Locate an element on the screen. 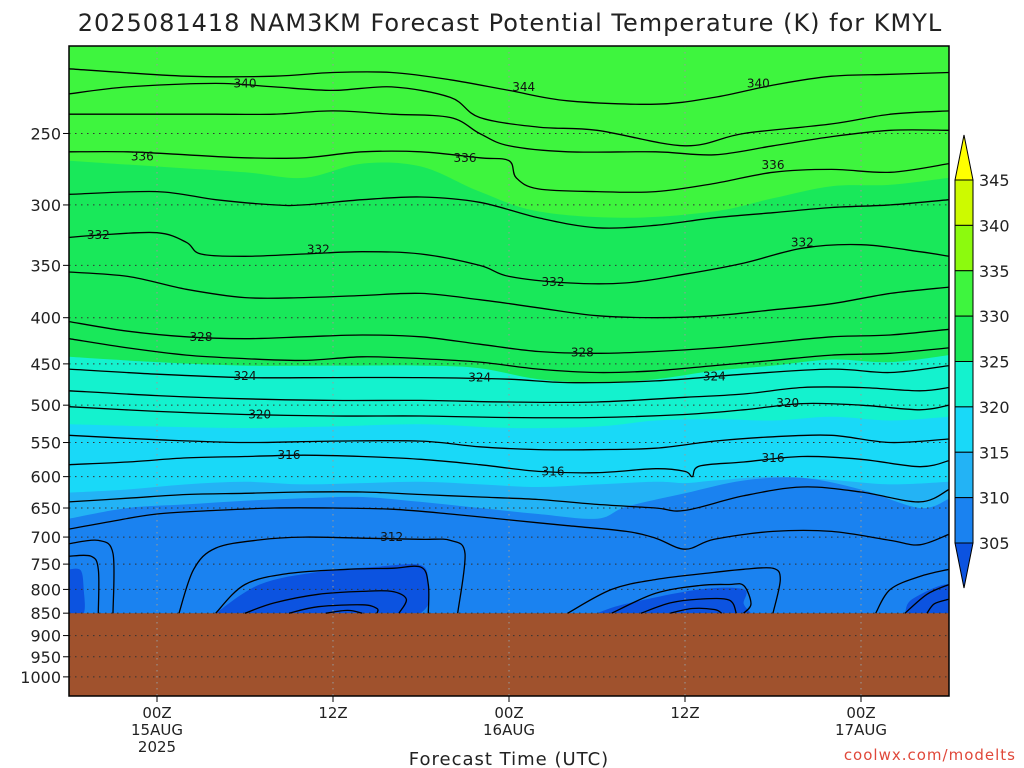  colorbar-label-310: 310 is located at coordinates (994, 498).